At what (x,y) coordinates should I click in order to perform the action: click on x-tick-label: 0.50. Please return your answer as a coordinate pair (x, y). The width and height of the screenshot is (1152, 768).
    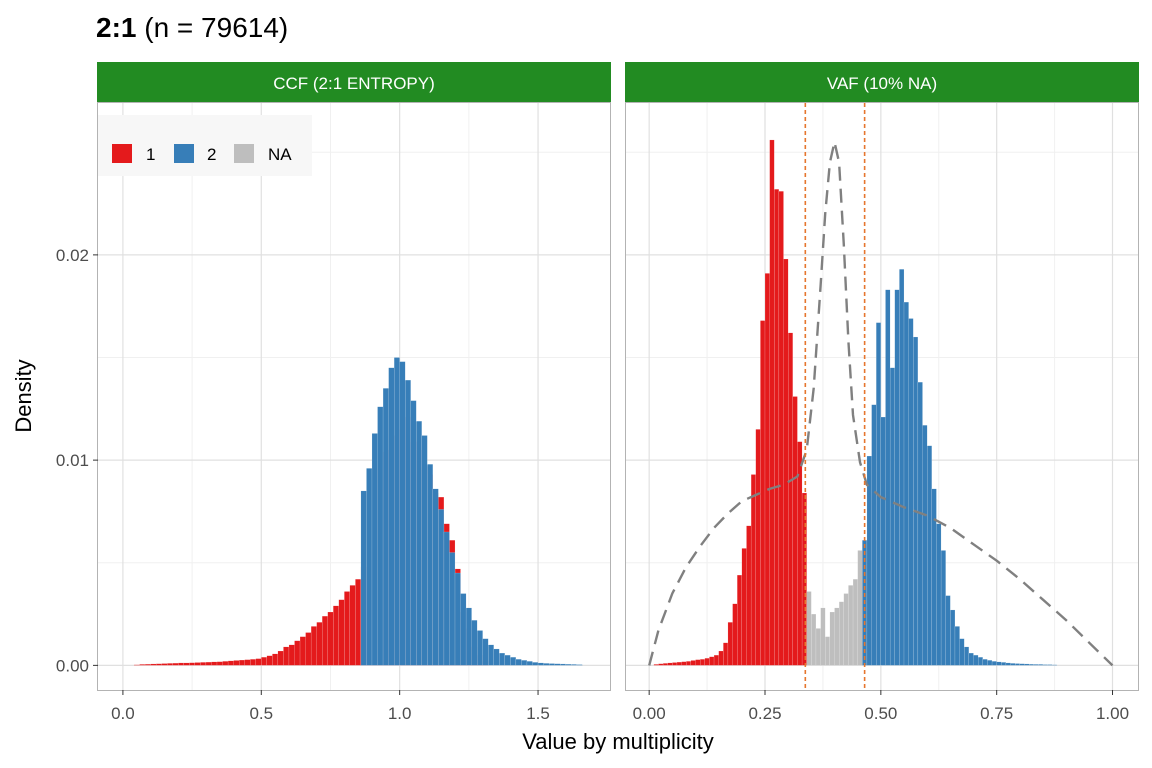
    Looking at the image, I should click on (880, 713).